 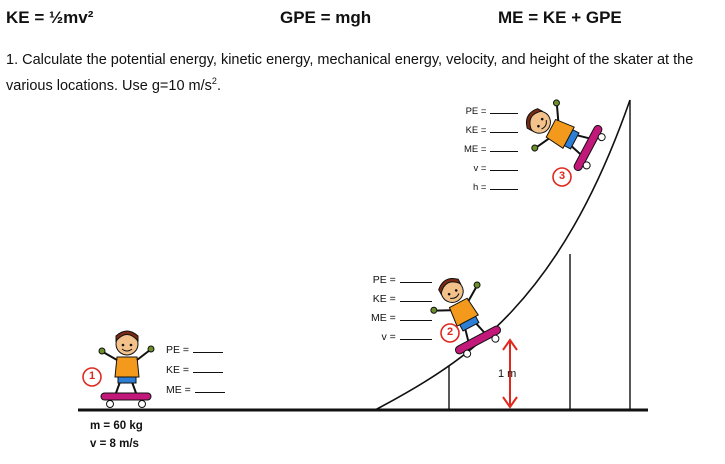 I want to click on location-1-ke: KE =, so click(x=195, y=373).